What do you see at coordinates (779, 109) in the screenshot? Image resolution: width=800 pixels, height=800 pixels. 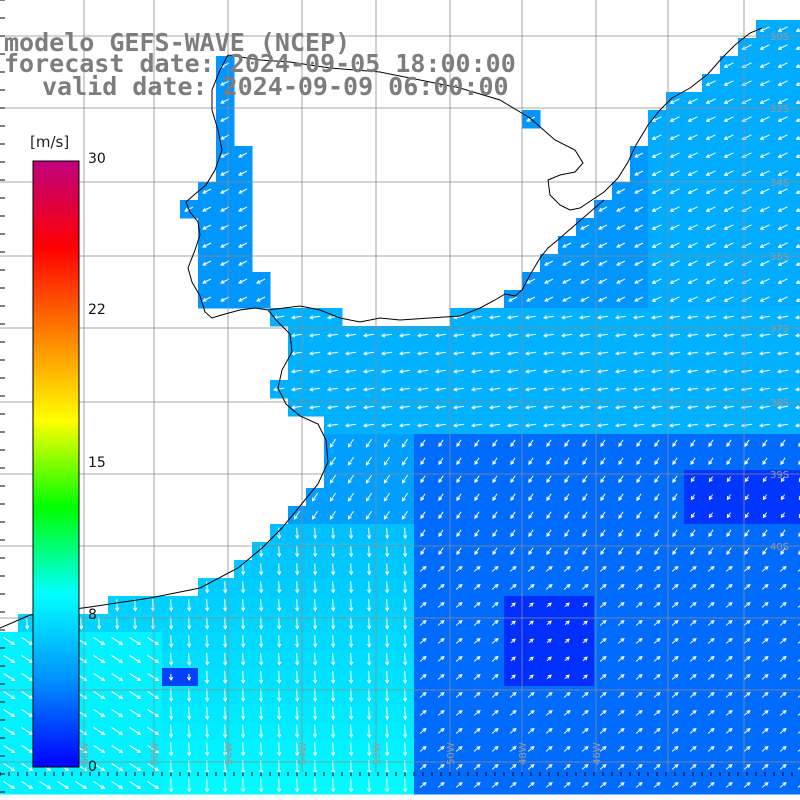 I see `lat-label: 32S` at bounding box center [779, 109].